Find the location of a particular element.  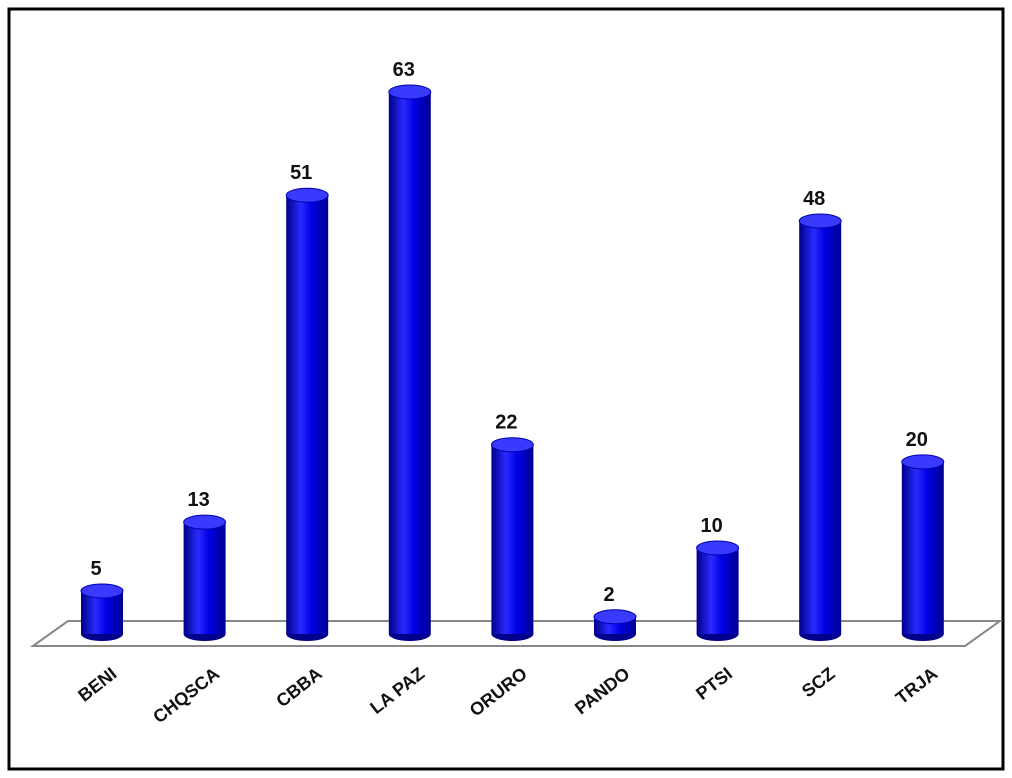

data-label: 51 is located at coordinates (301, 173).